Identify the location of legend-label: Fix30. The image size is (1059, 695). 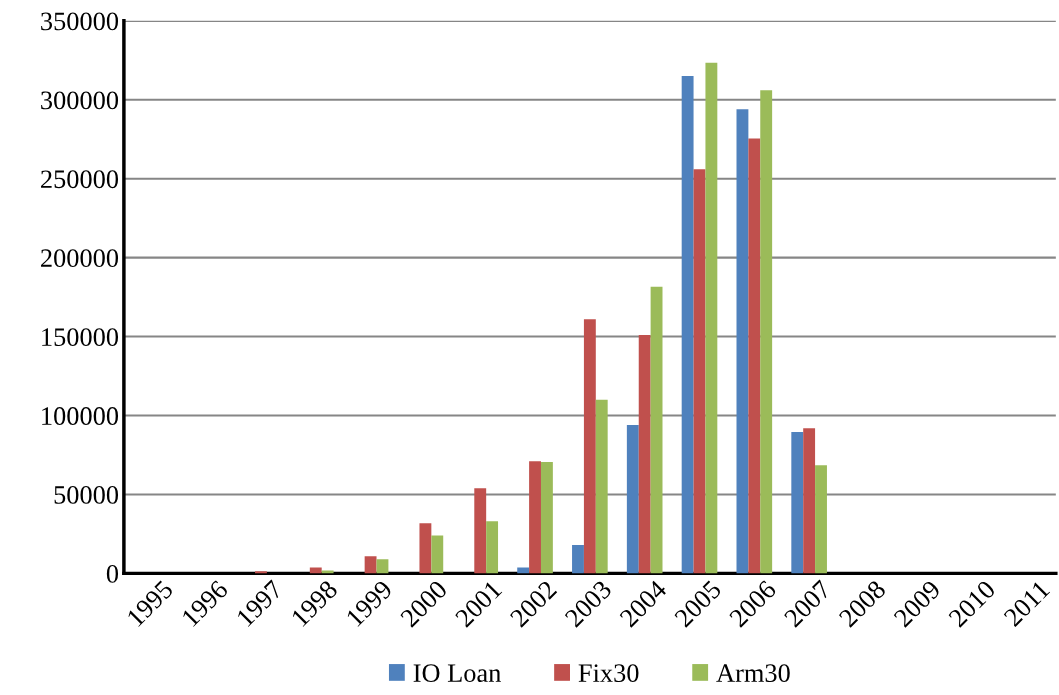
(608, 673).